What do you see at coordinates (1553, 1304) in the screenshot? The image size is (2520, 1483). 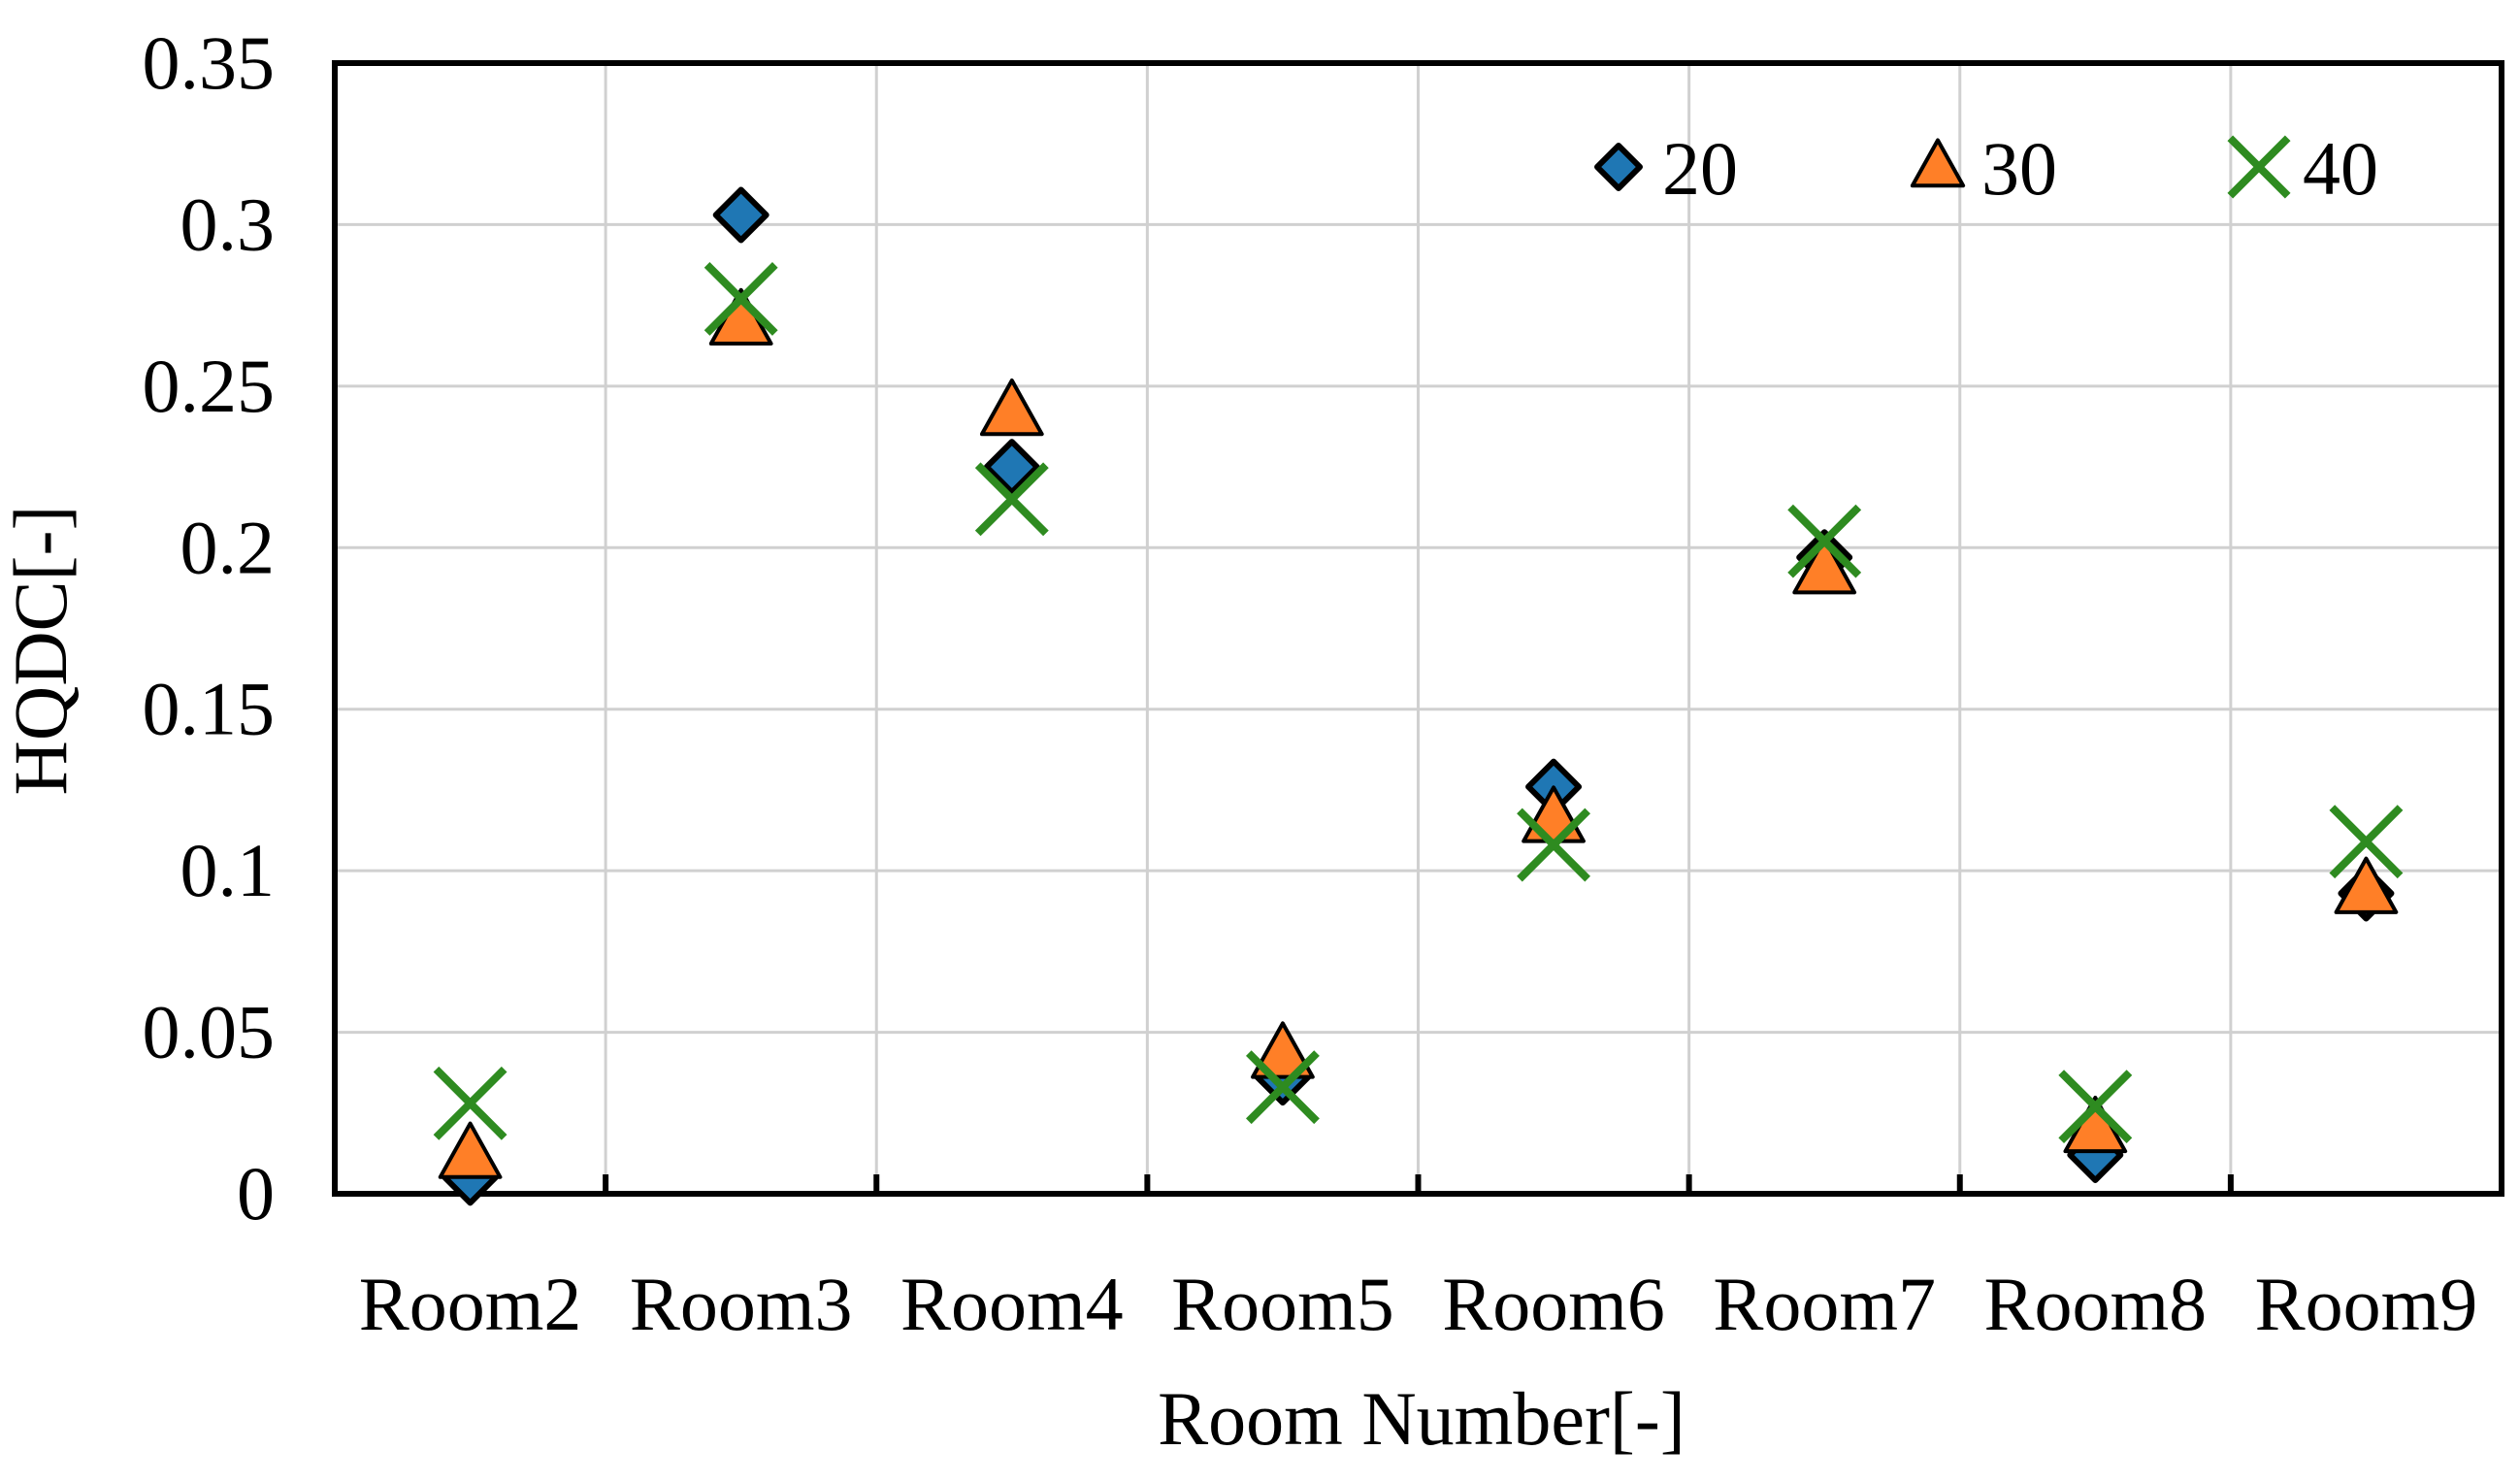 I see `x-tick-label: Room6` at bounding box center [1553, 1304].